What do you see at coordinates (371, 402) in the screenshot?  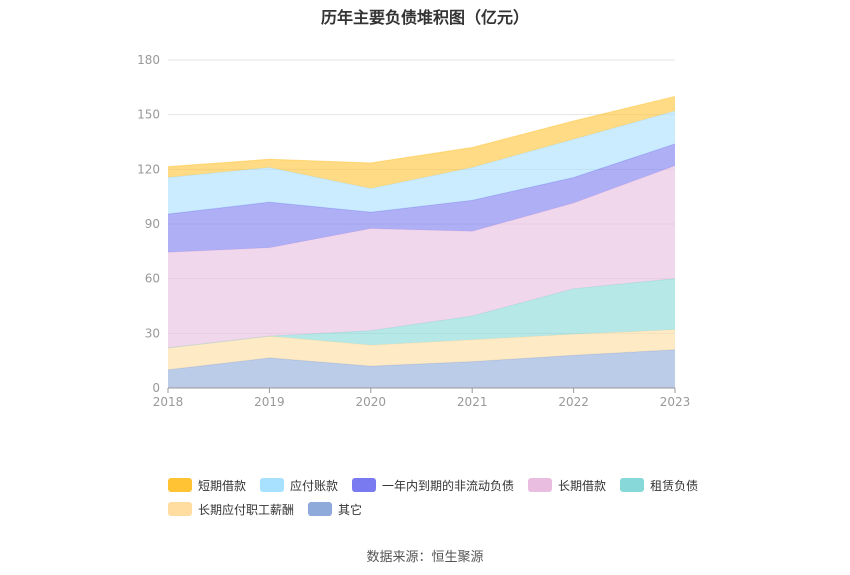 I see `x-tick-label: 2020` at bounding box center [371, 402].